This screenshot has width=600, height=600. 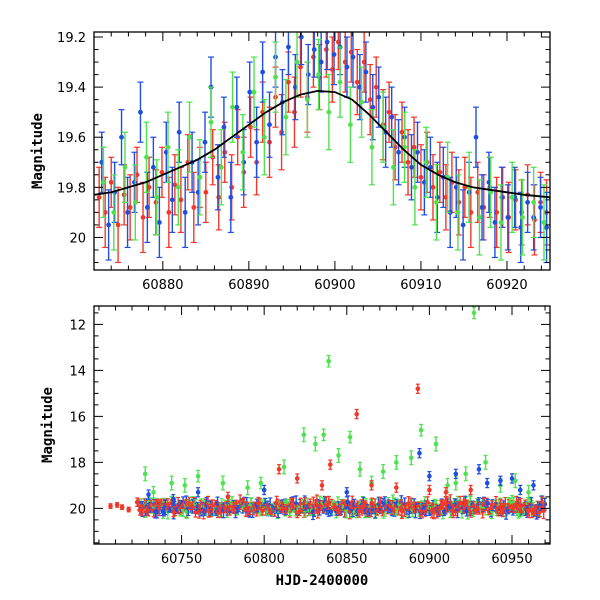 I want to click on zoomed-y-tick-label: 19.4, so click(x=71, y=88).